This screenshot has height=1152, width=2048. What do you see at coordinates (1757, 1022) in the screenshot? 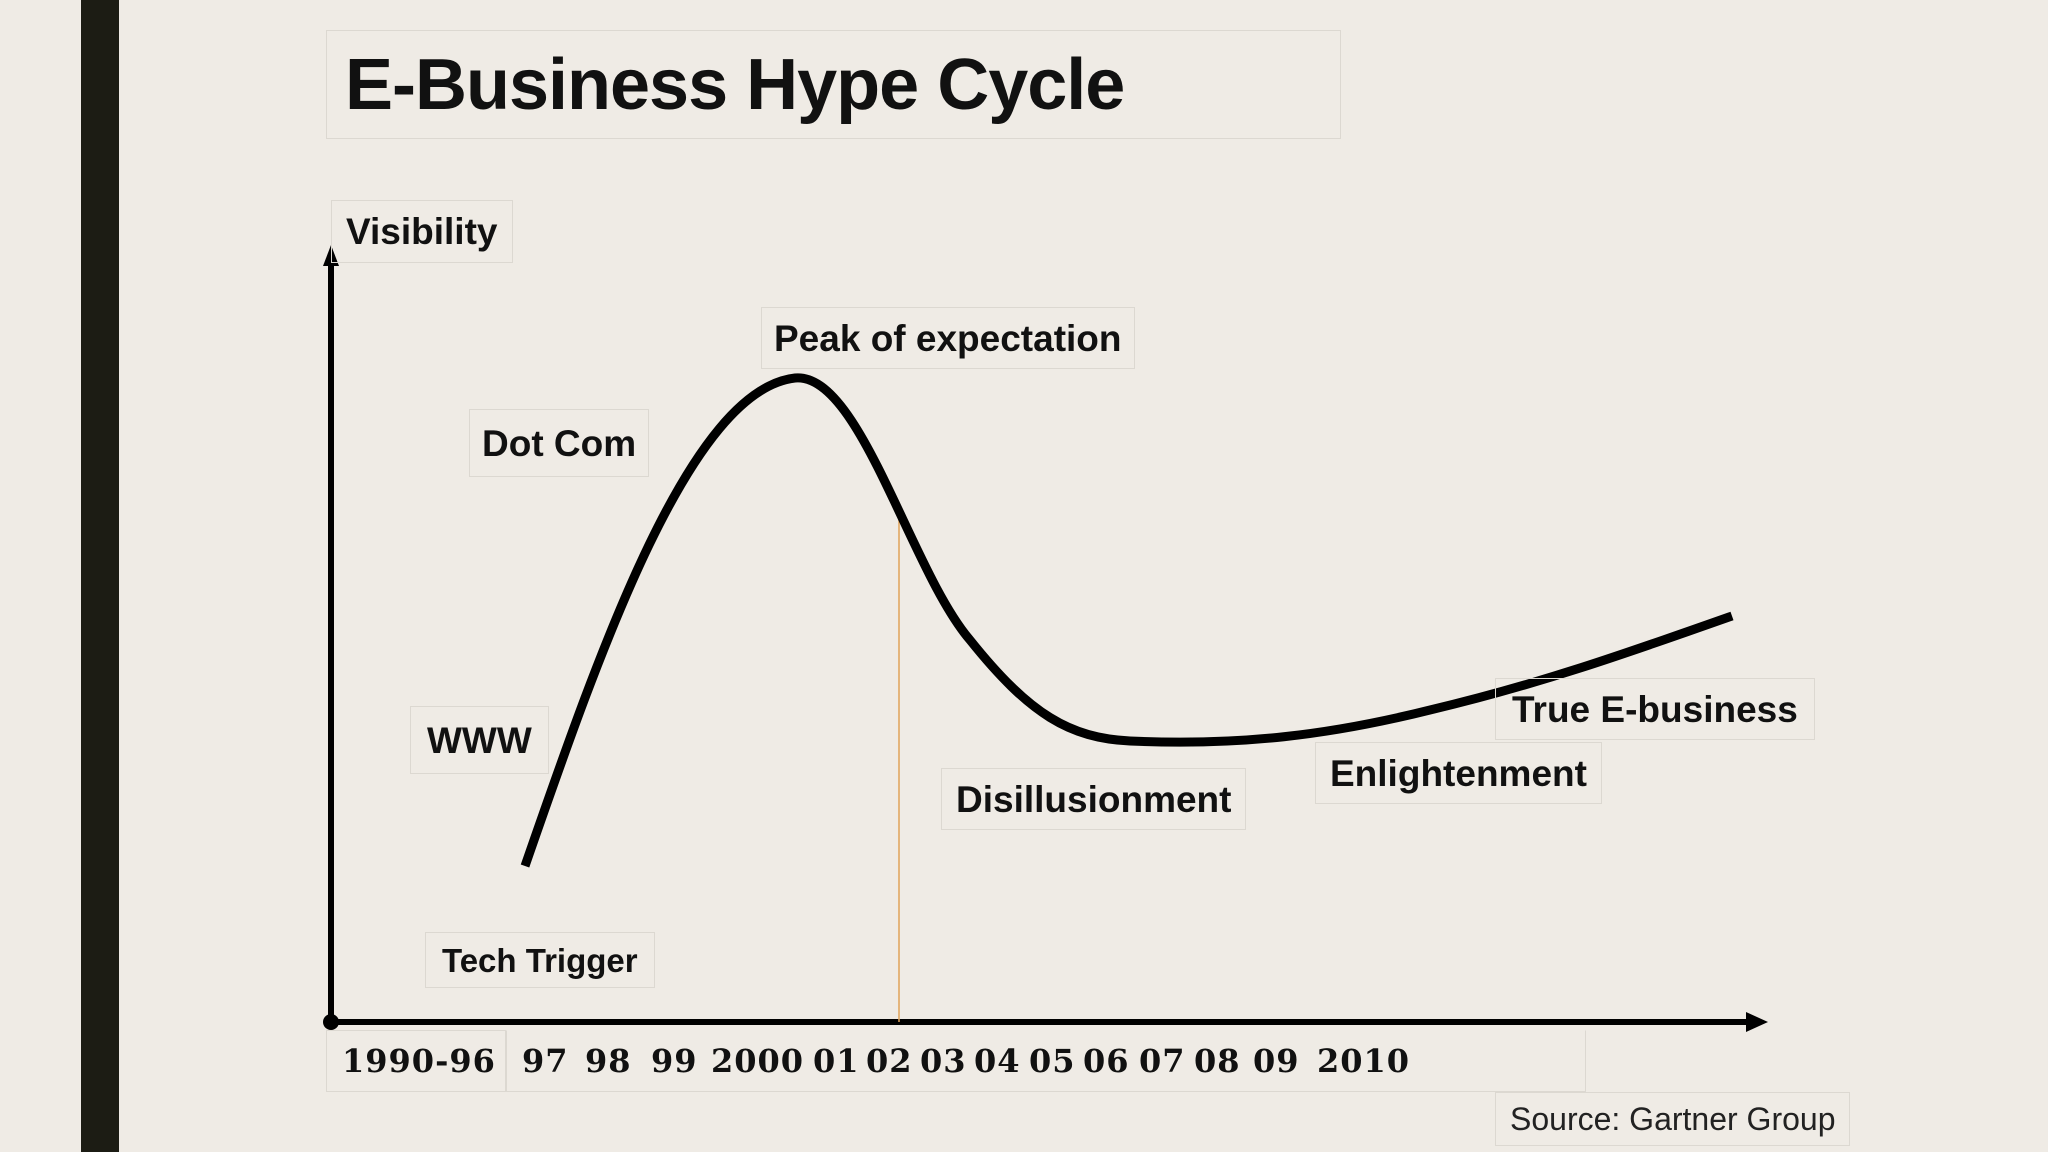
I see `x-axis-arrowhead` at bounding box center [1757, 1022].